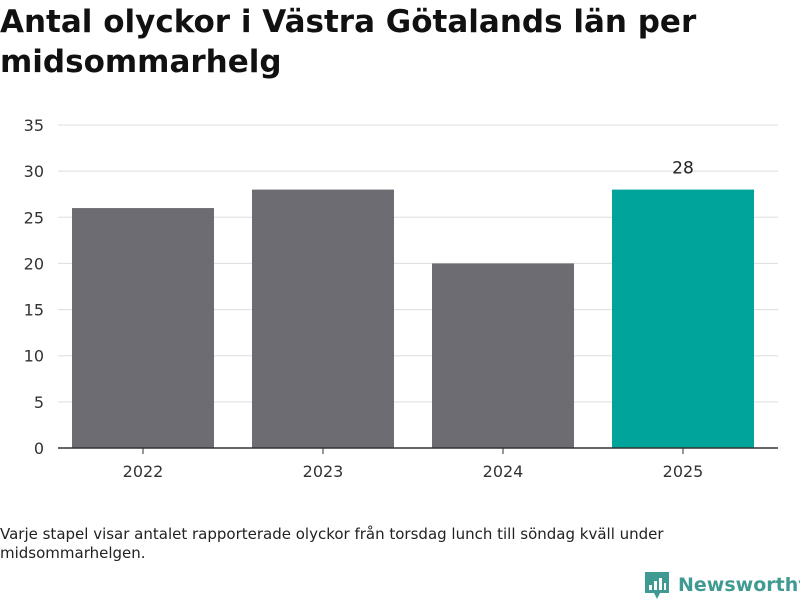 The height and width of the screenshot is (602, 800). Describe the element at coordinates (34, 310) in the screenshot. I see `y-tick-label: 15` at that location.